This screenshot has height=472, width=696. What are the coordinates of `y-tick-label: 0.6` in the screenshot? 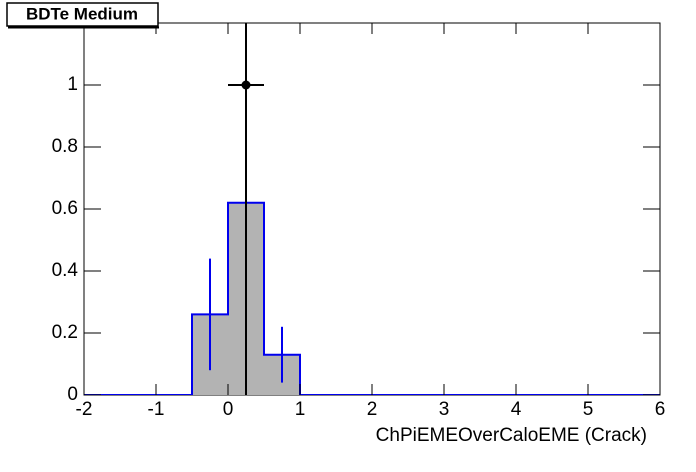 It's located at (65, 208).